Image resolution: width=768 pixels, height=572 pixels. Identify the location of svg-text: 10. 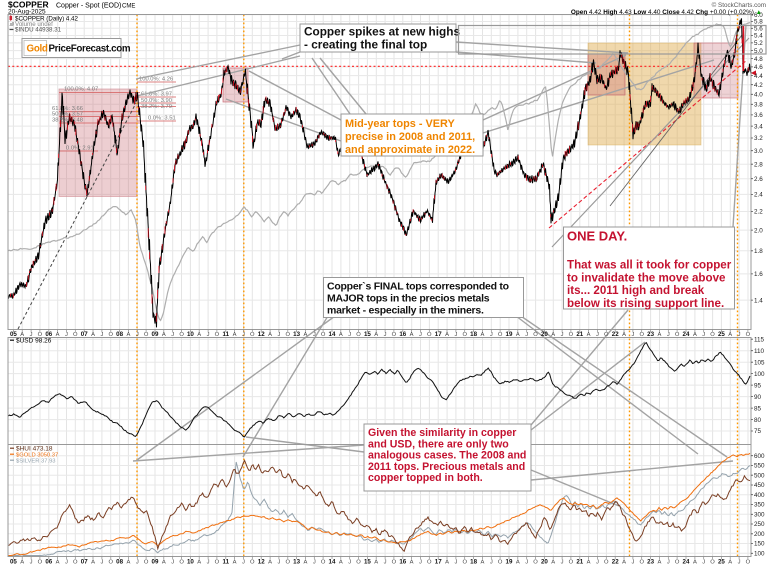
(190, 562).